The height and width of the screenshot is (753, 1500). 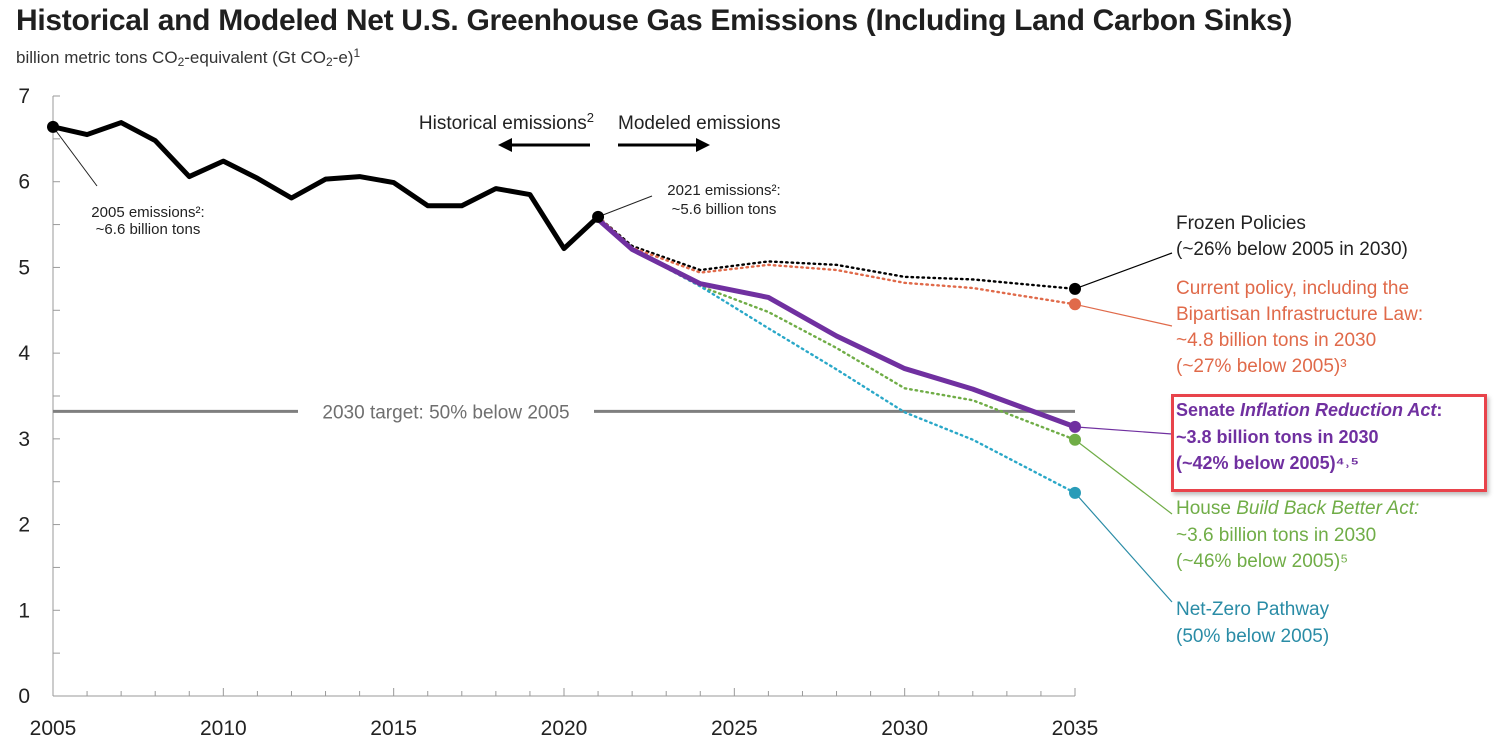 What do you see at coordinates (148, 229) in the screenshot?
I see `annotation-2005-line2: ~6.6 billion tons` at bounding box center [148, 229].